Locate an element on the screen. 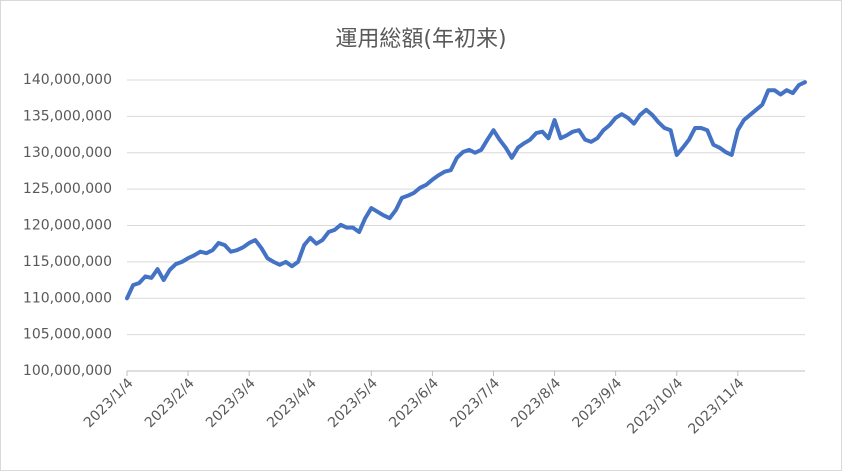  y-tick-label: 110,000,000 is located at coordinates (67, 298).